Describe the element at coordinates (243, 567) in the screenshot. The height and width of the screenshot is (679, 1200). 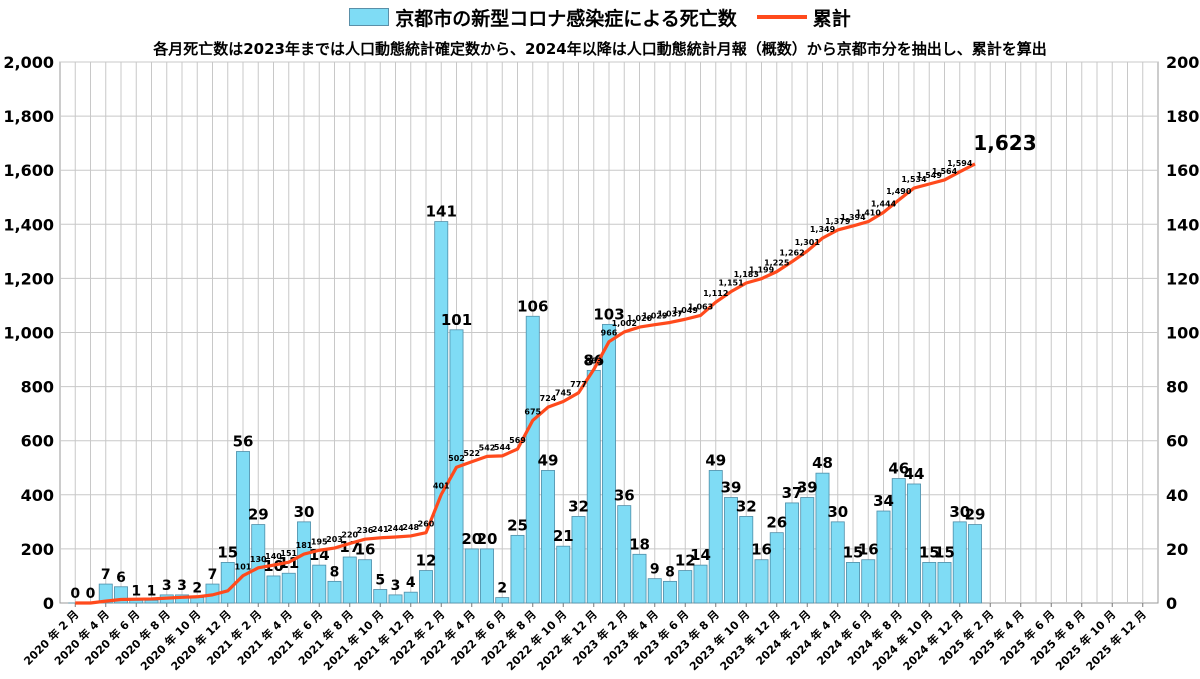
I see `cumulative-point-label: 101` at that location.